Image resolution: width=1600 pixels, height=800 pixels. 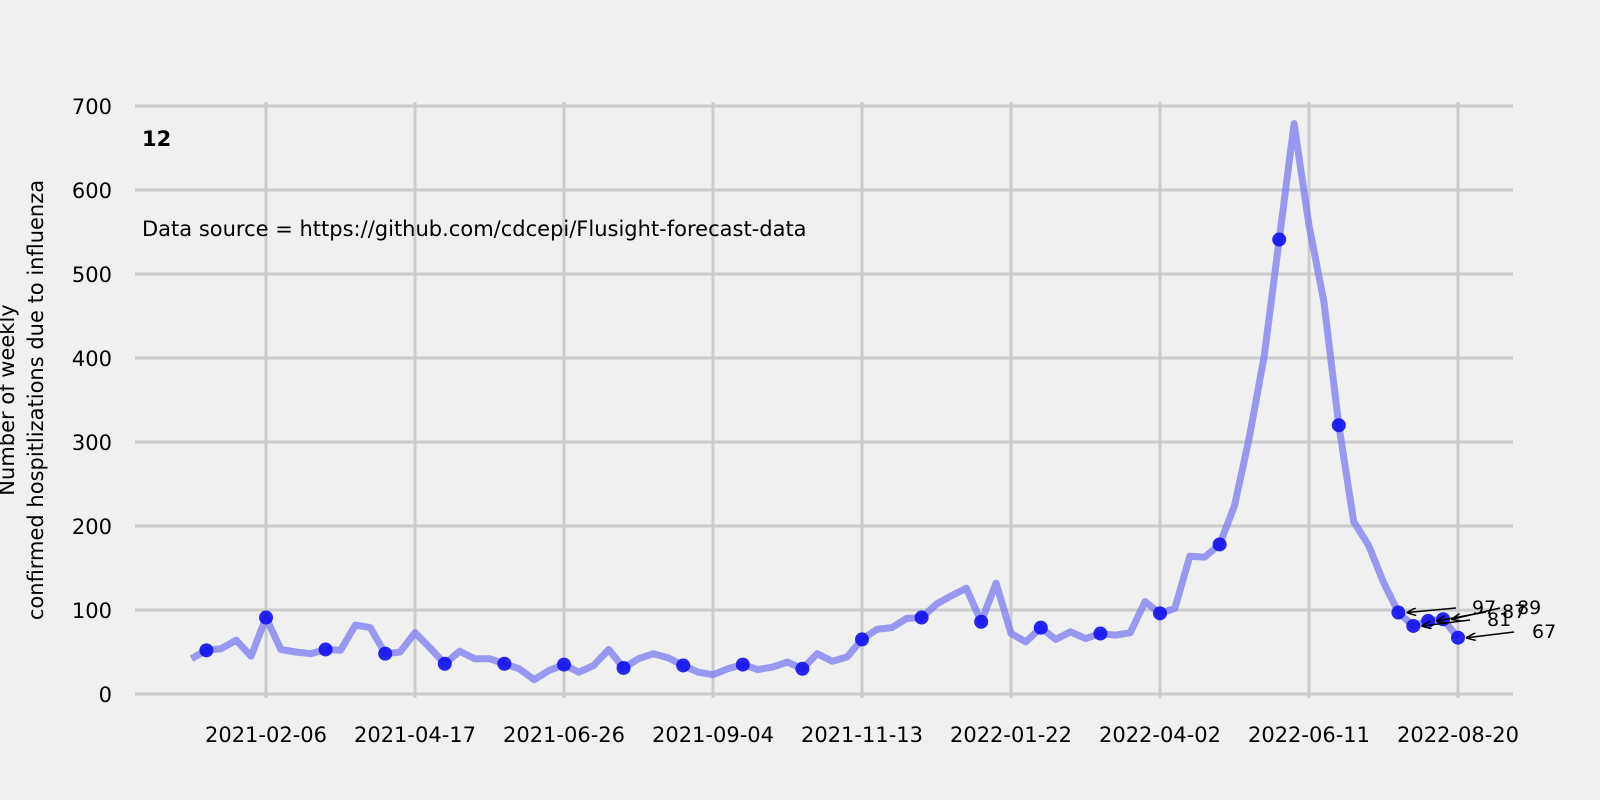 What do you see at coordinates (92, 401) in the screenshot?
I see `y-axis-ticks: 0 100 200 300 400 500 600 700` at bounding box center [92, 401].